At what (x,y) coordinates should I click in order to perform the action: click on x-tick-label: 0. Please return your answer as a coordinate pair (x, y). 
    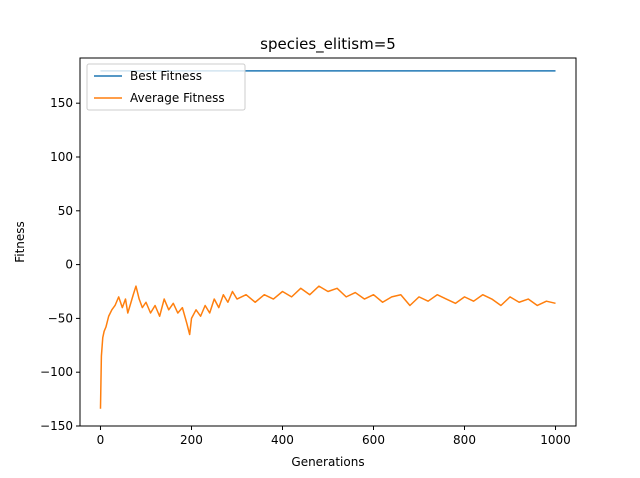
    Looking at the image, I should click on (101, 440).